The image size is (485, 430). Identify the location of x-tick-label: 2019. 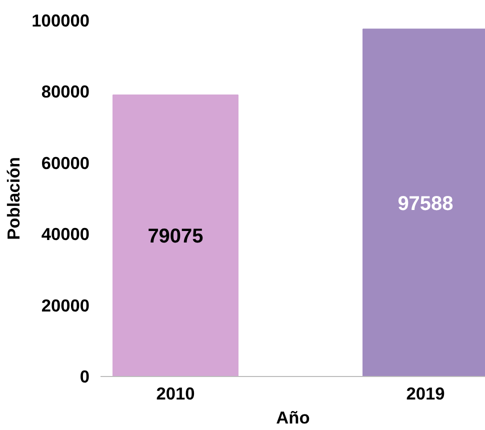
(425, 394).